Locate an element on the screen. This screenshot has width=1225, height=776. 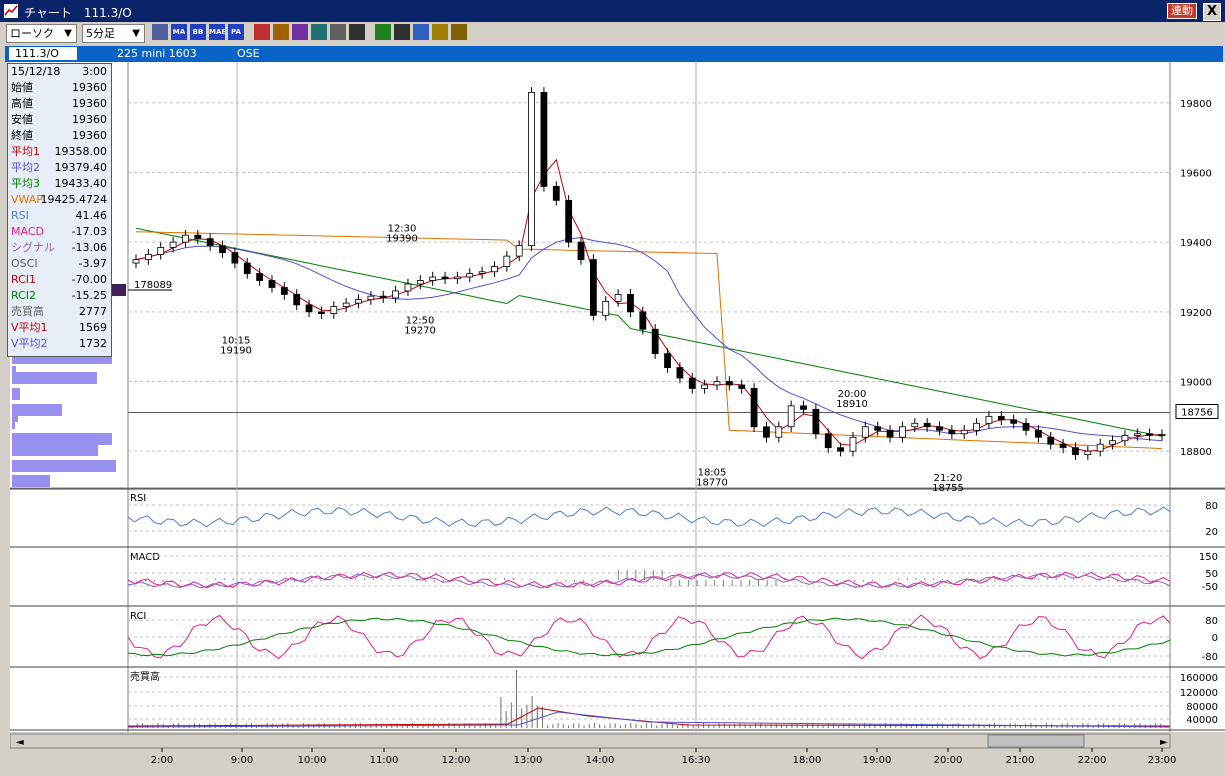
scrollbar-thumb is located at coordinates (1036, 741).